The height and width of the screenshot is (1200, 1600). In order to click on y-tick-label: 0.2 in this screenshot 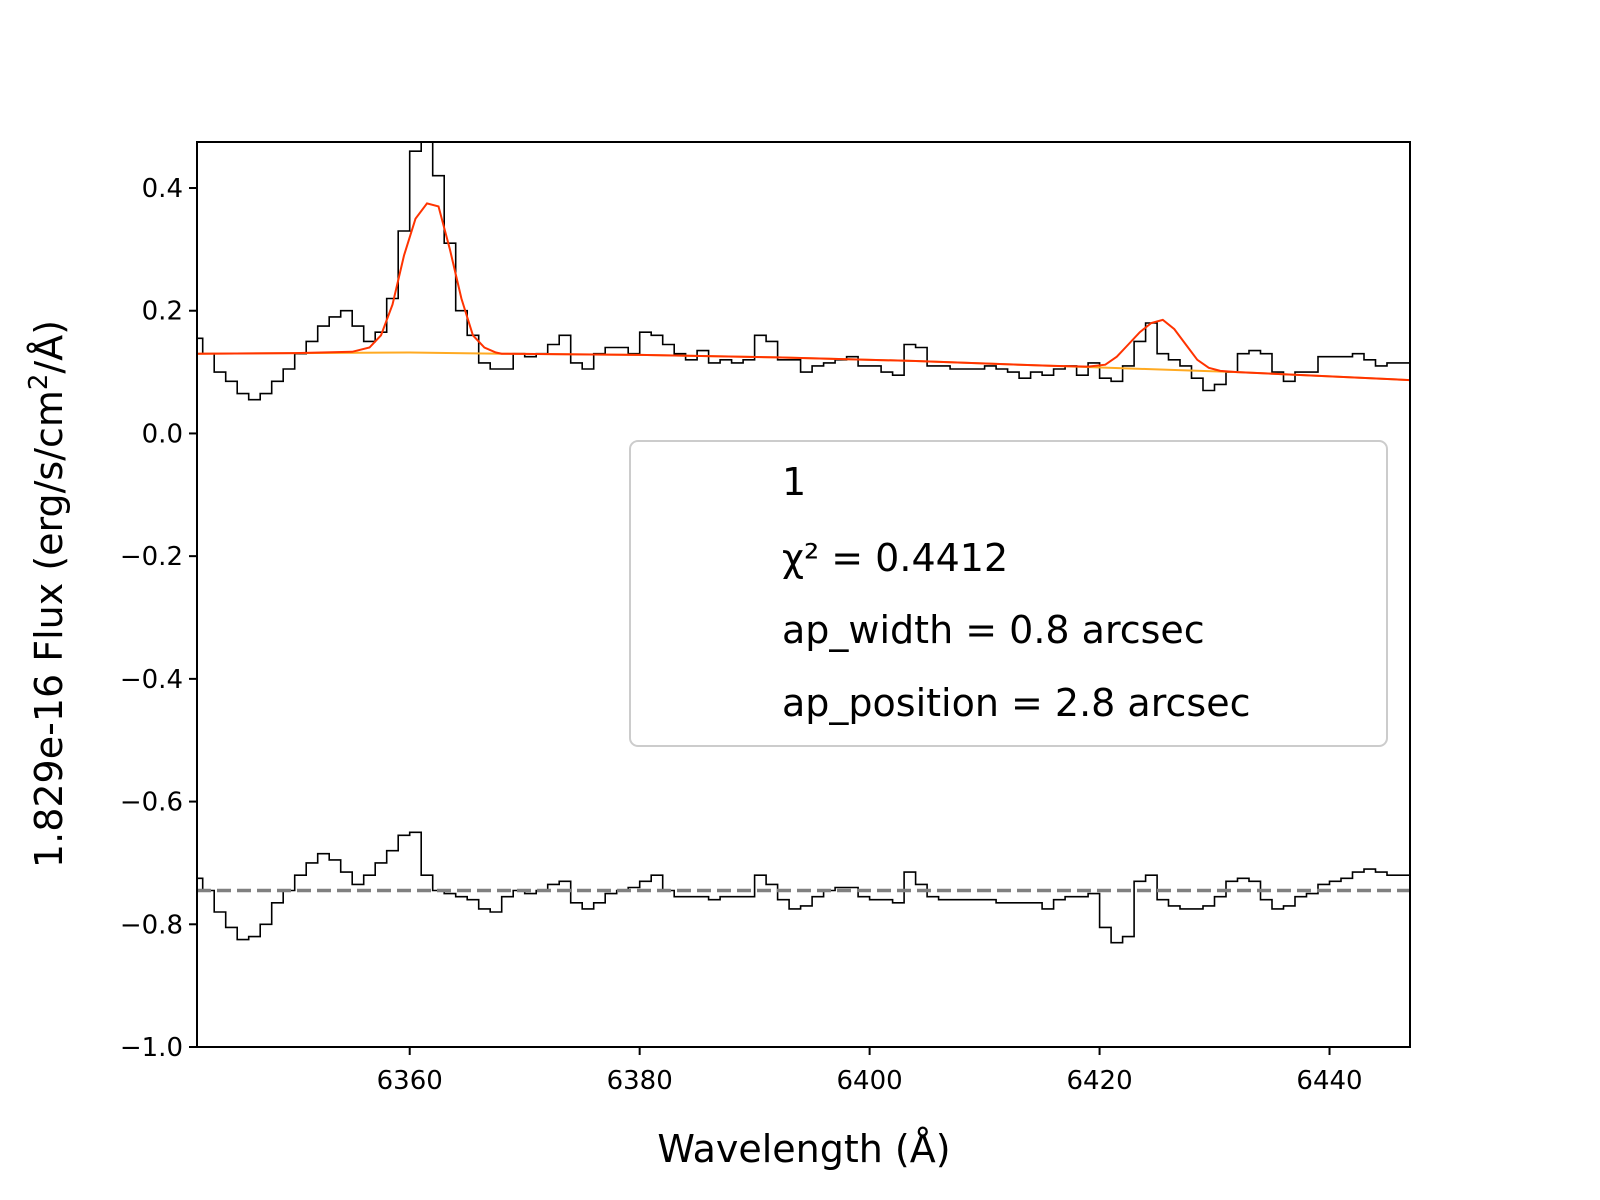, I will do `click(162, 312)`.